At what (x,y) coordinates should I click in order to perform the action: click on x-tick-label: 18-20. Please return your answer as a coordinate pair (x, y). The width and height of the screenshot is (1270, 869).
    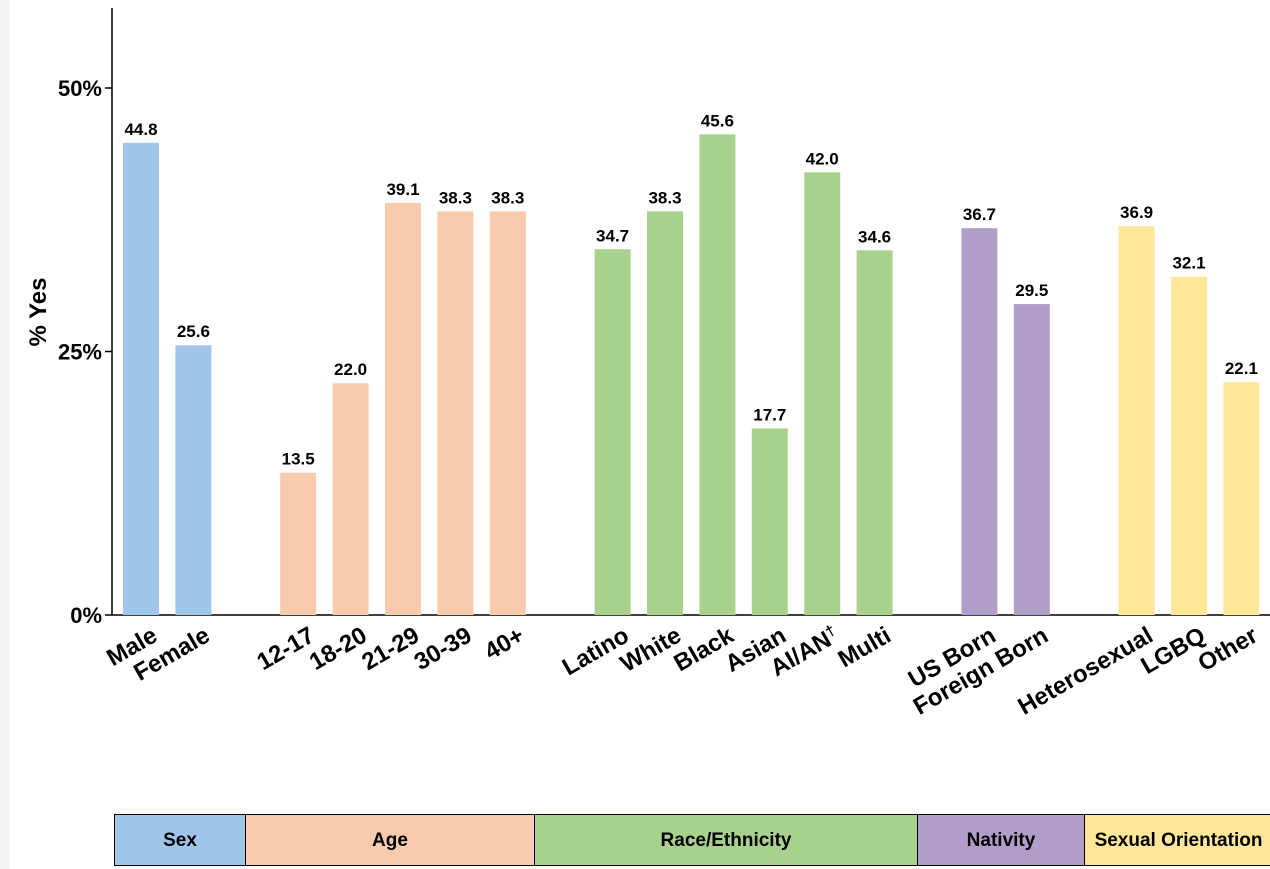
    Looking at the image, I should click on (338, 649).